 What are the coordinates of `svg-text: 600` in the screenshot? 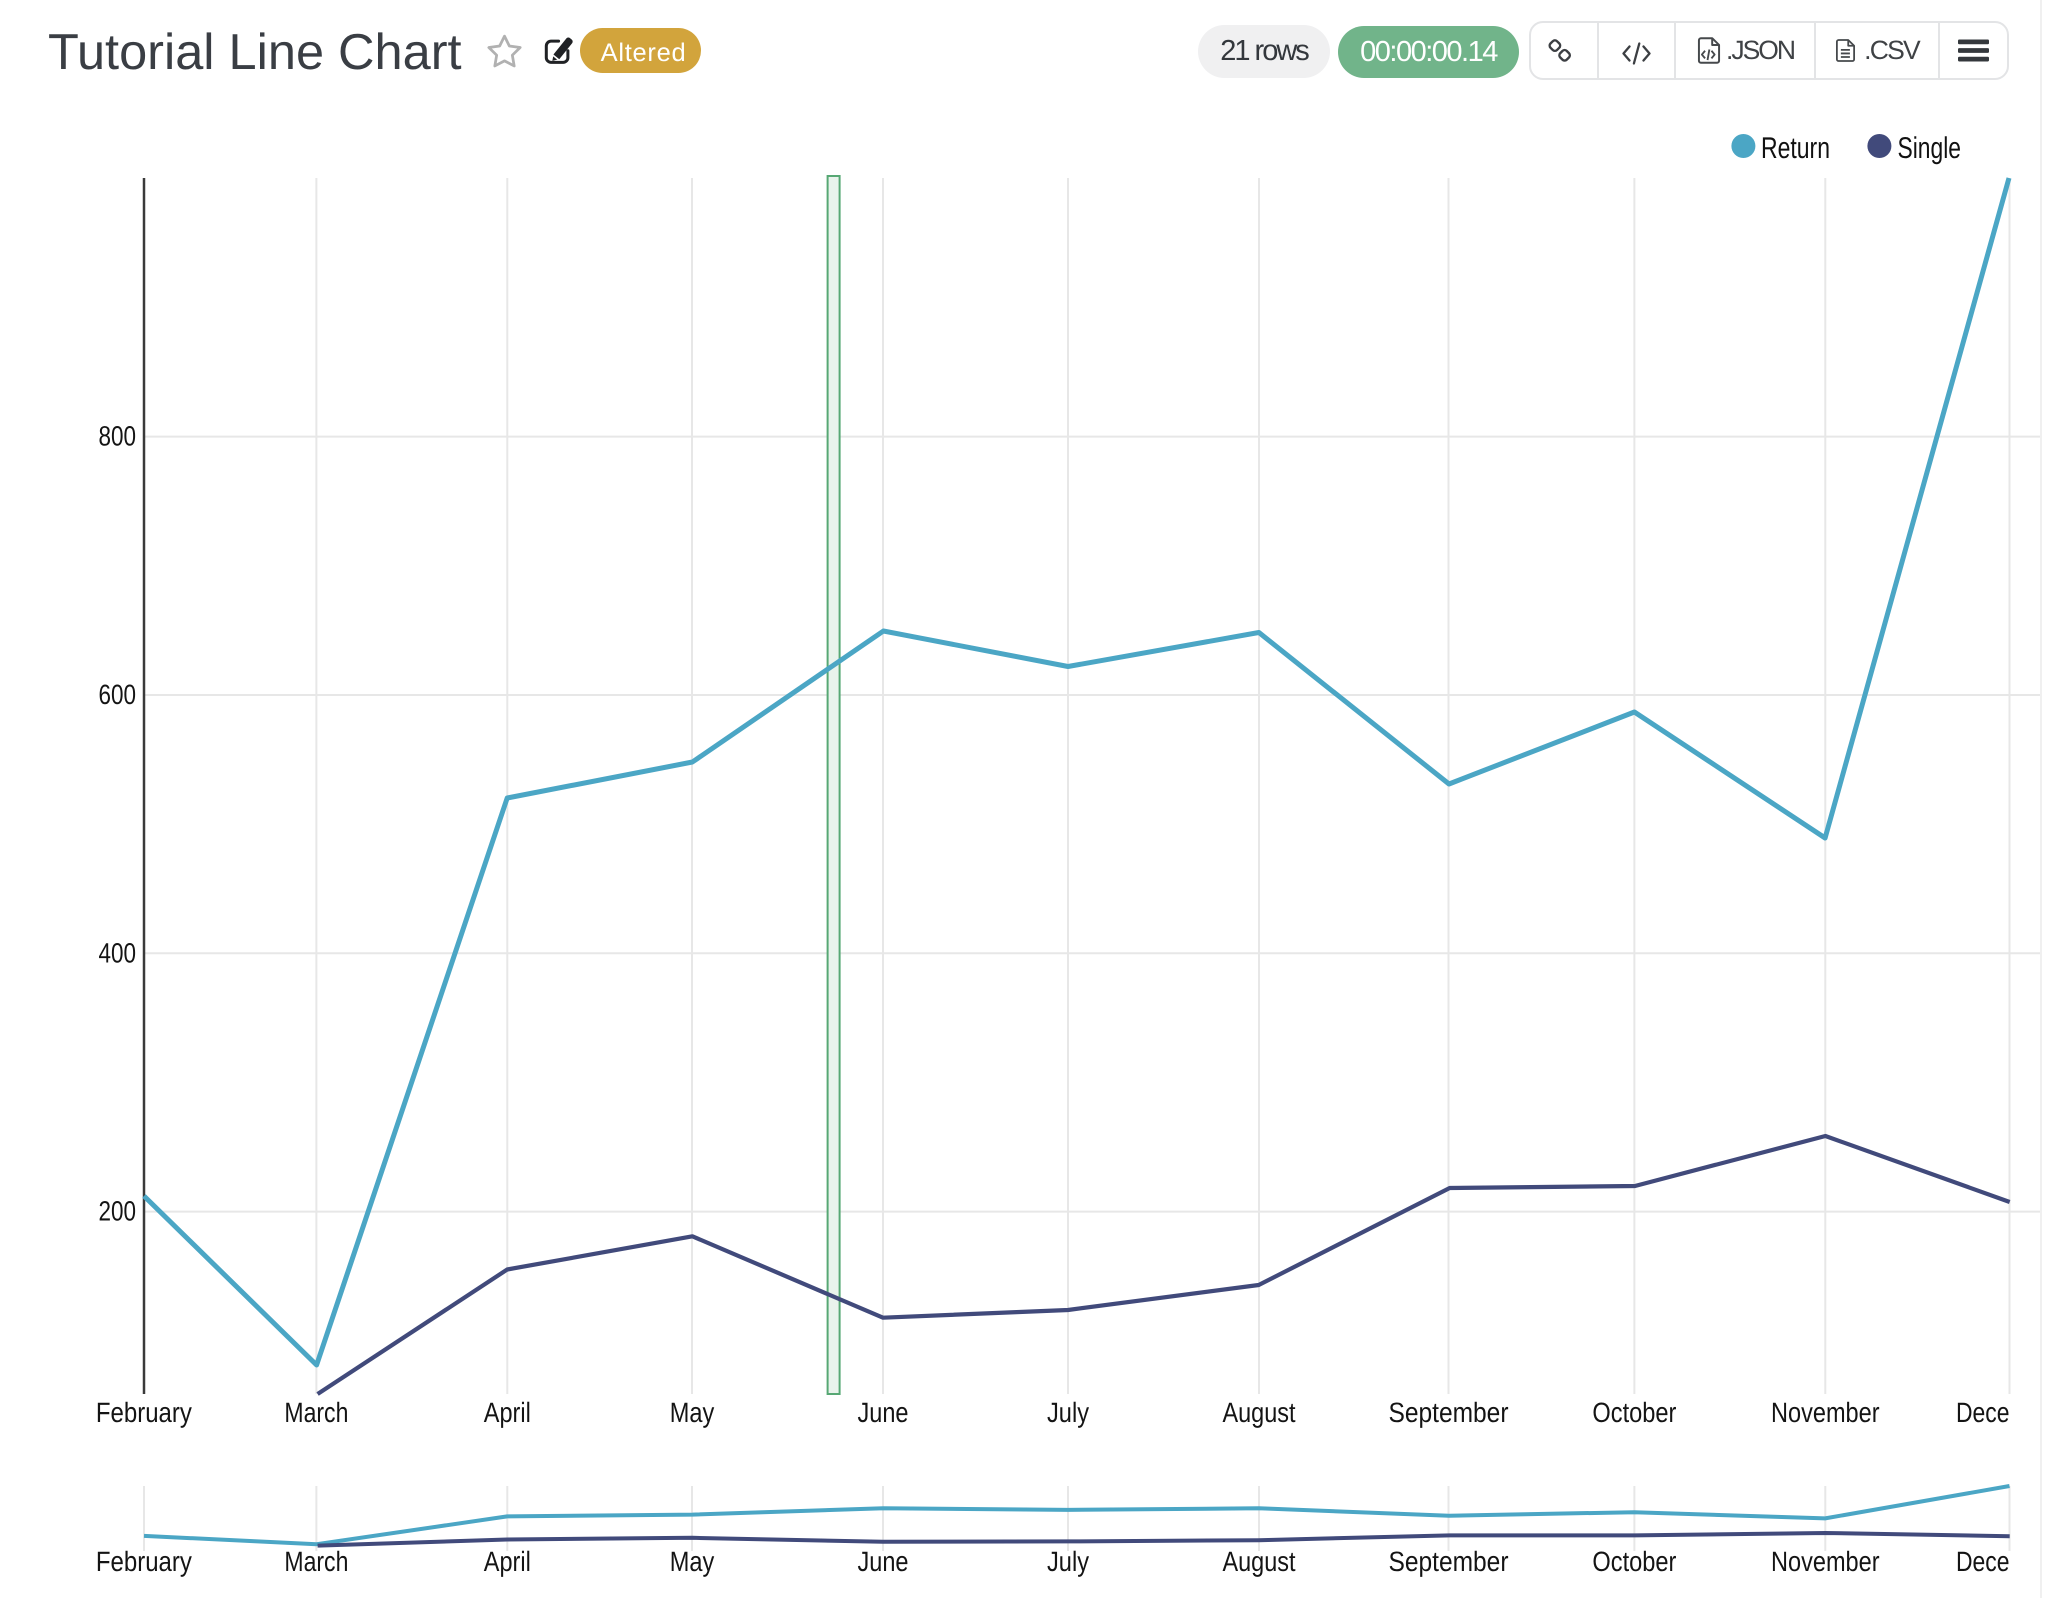 It's located at (118, 694).